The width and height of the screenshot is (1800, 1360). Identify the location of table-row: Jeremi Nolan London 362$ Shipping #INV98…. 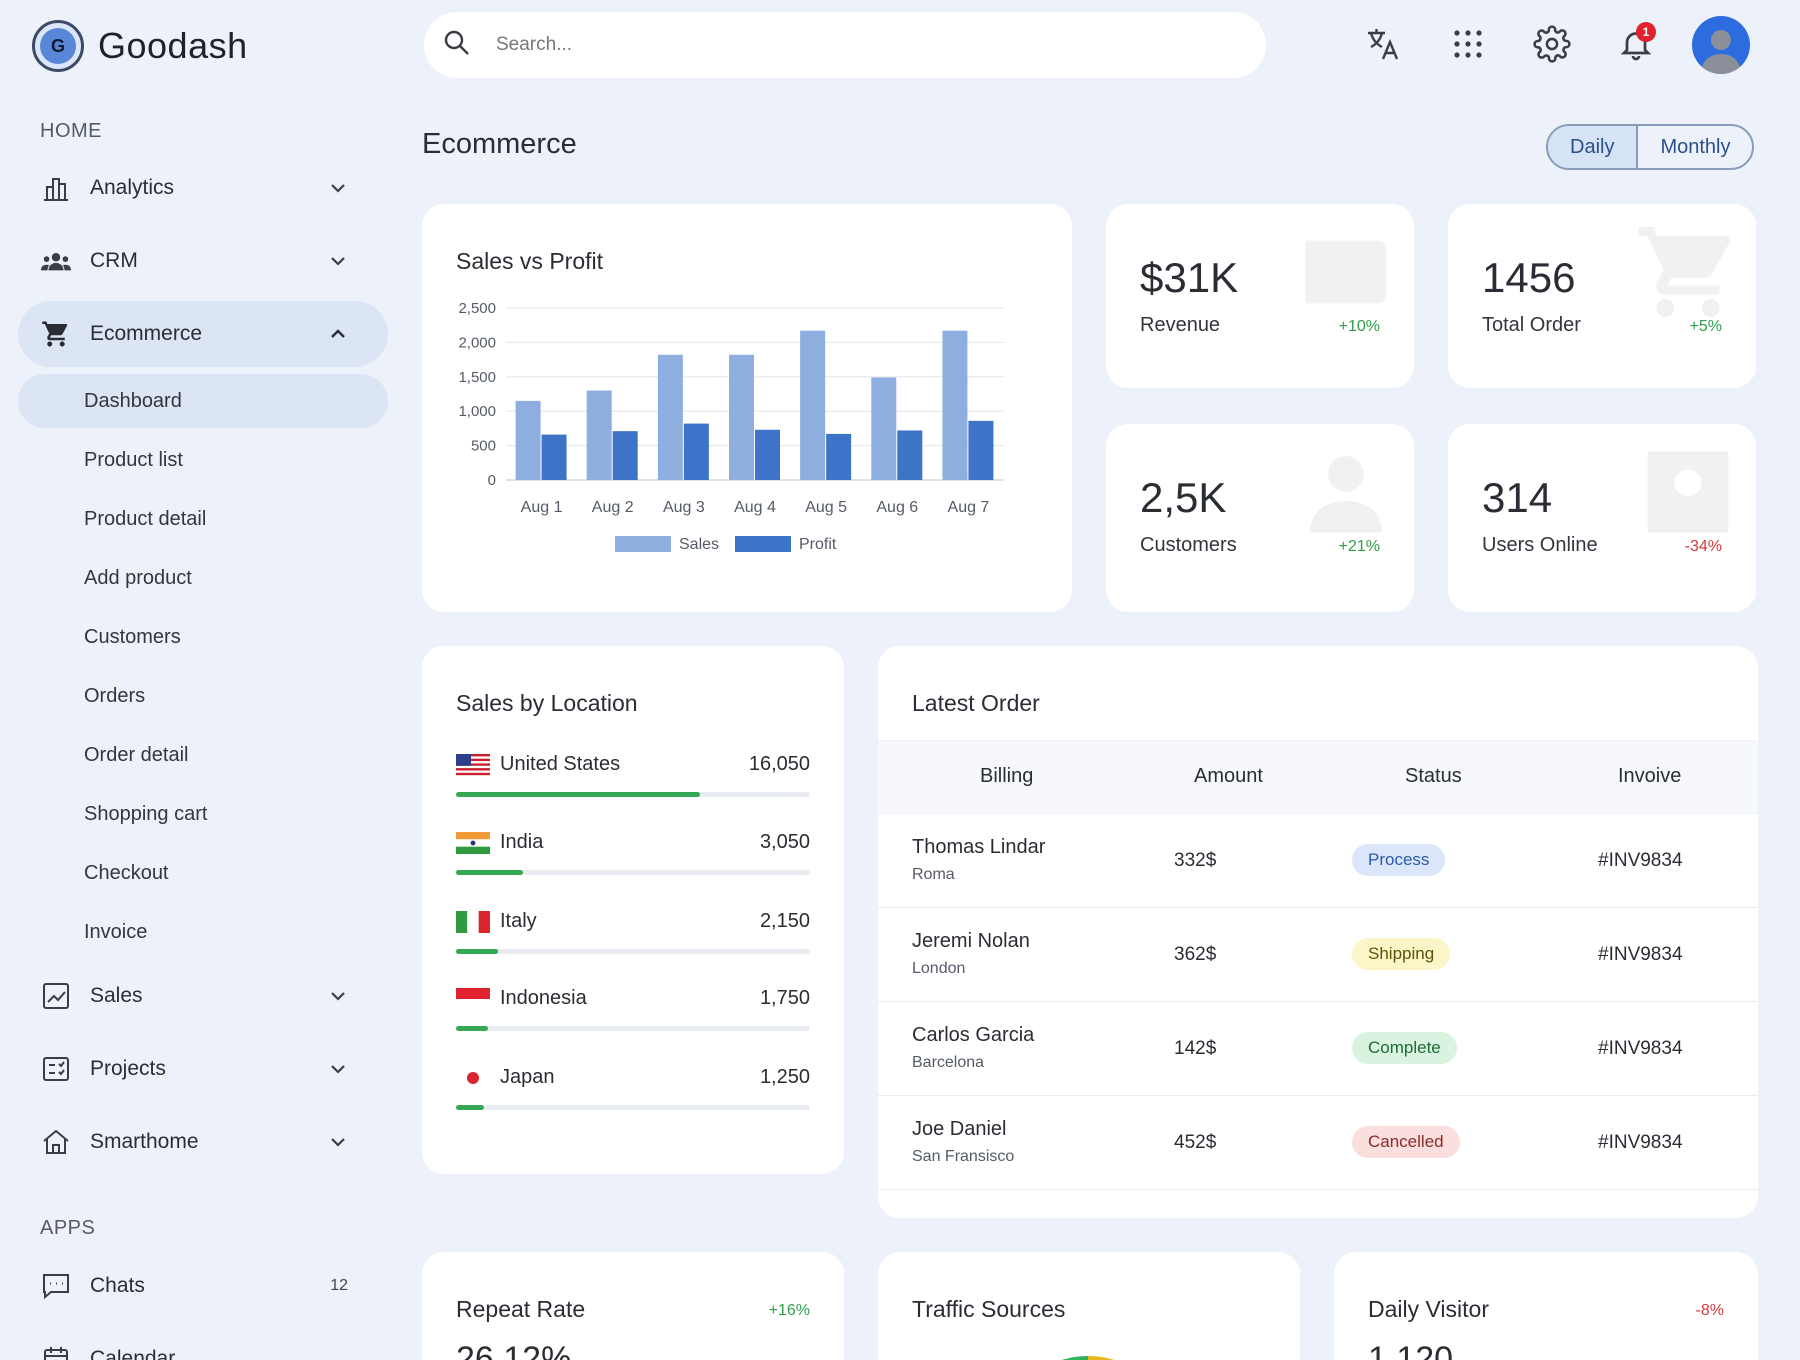
(1318, 955).